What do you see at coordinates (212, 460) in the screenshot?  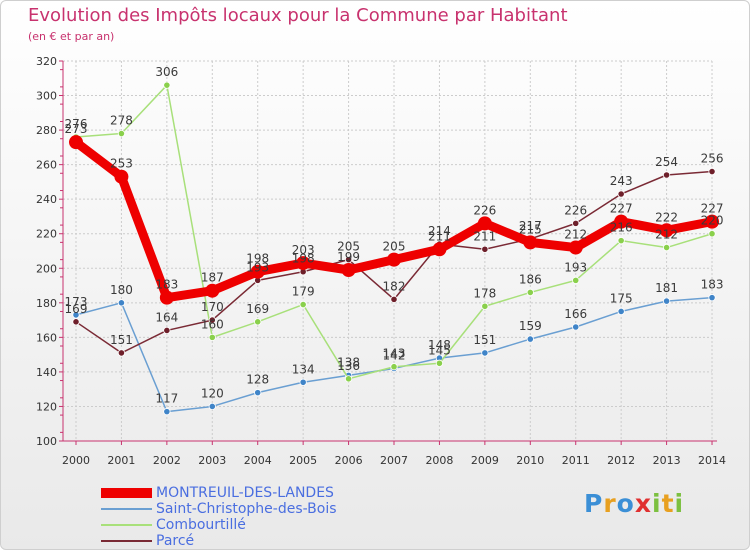 I see `x-tick-label: 2003` at bounding box center [212, 460].